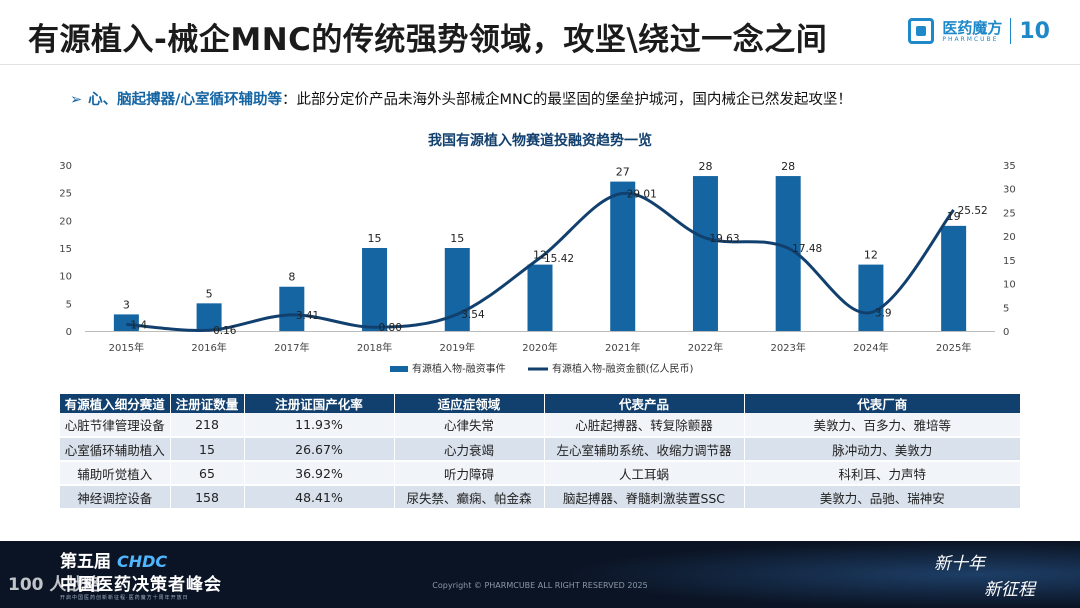  What do you see at coordinates (207, 425) in the screenshot?
I see `table-cell: 218` at bounding box center [207, 425].